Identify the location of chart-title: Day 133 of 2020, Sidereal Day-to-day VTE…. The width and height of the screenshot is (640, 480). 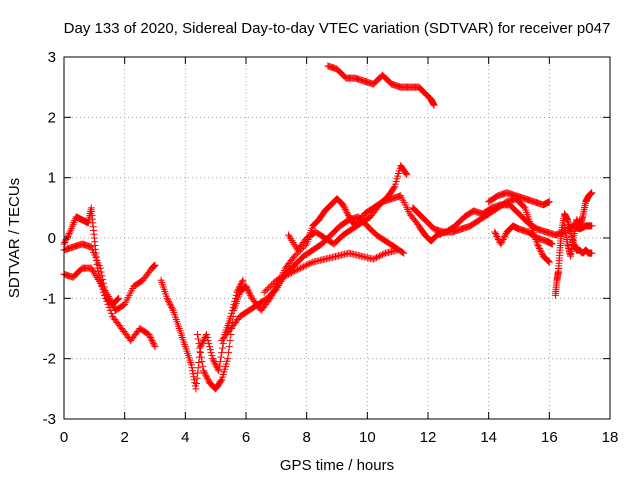
(337, 28).